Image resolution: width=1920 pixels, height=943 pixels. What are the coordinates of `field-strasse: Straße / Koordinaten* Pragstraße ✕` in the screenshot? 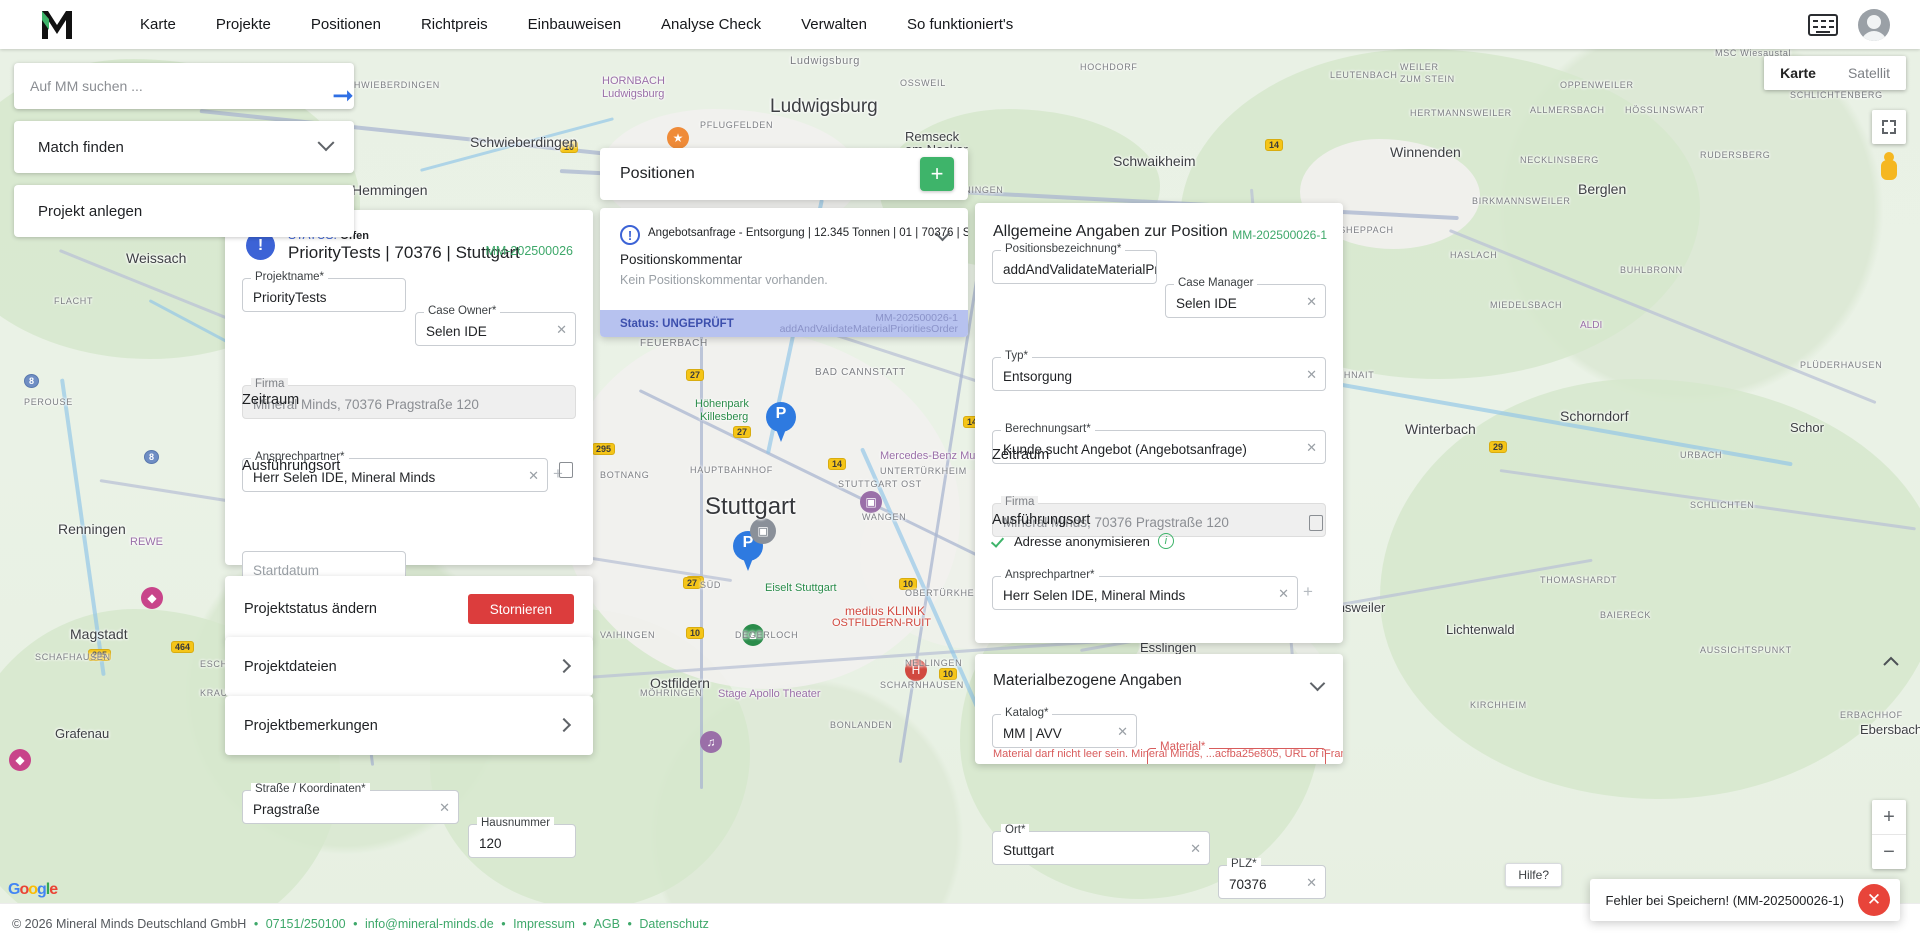 It's located at (350, 803).